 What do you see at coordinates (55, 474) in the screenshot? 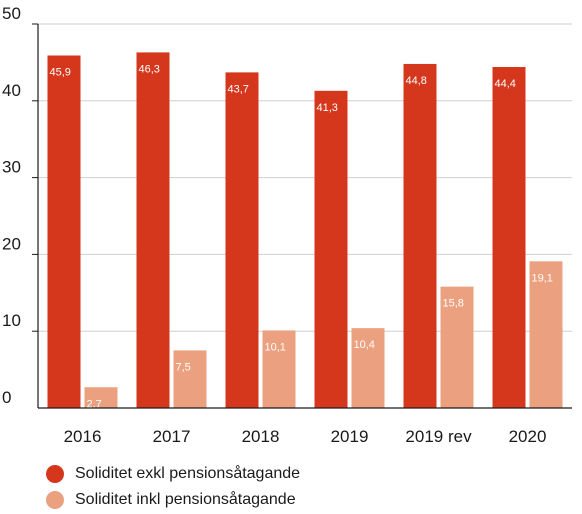
I see `legend-swatch-exkl` at bounding box center [55, 474].